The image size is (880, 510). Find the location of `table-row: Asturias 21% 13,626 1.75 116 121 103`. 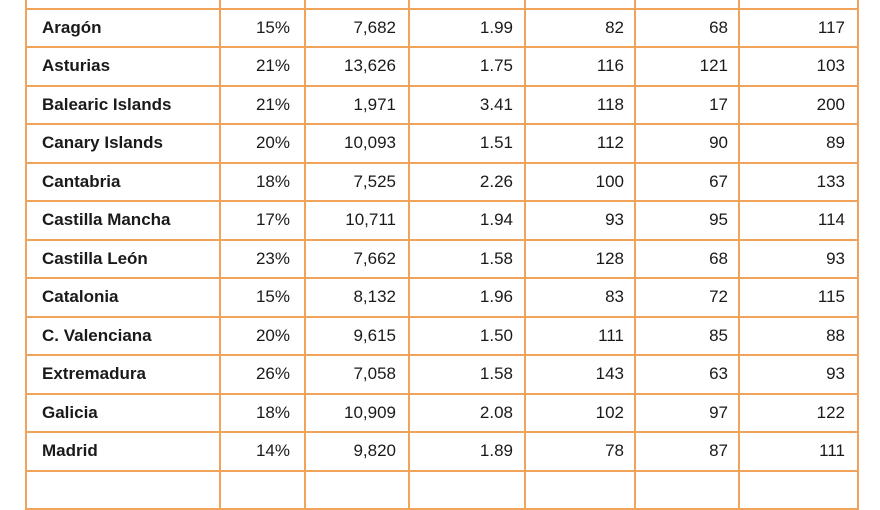

table-row: Asturias 21% 13,626 1.75 116 121 103 is located at coordinates (442, 66).